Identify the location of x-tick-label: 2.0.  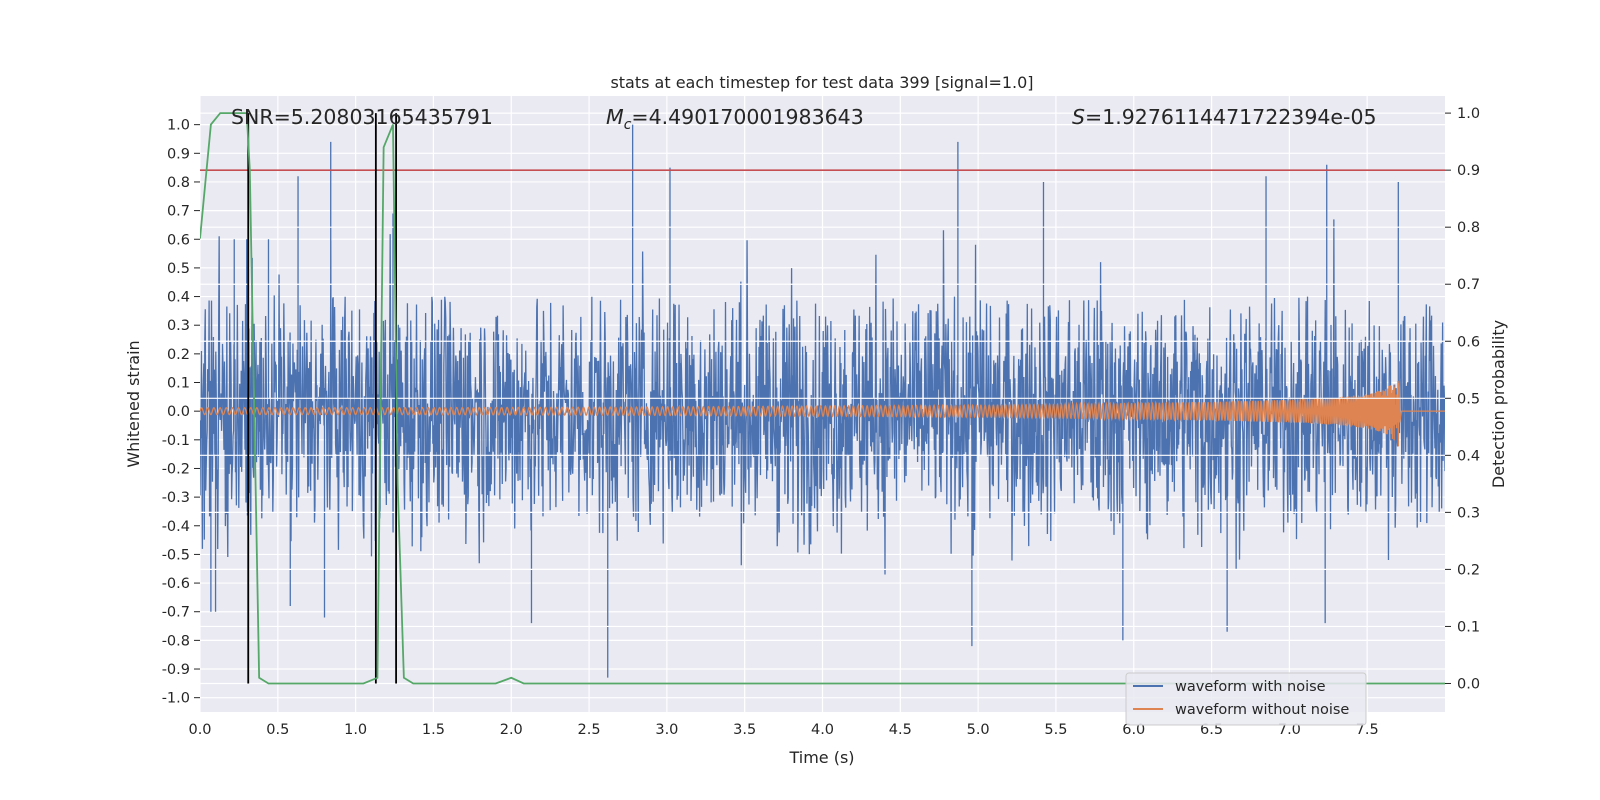
(511, 730).